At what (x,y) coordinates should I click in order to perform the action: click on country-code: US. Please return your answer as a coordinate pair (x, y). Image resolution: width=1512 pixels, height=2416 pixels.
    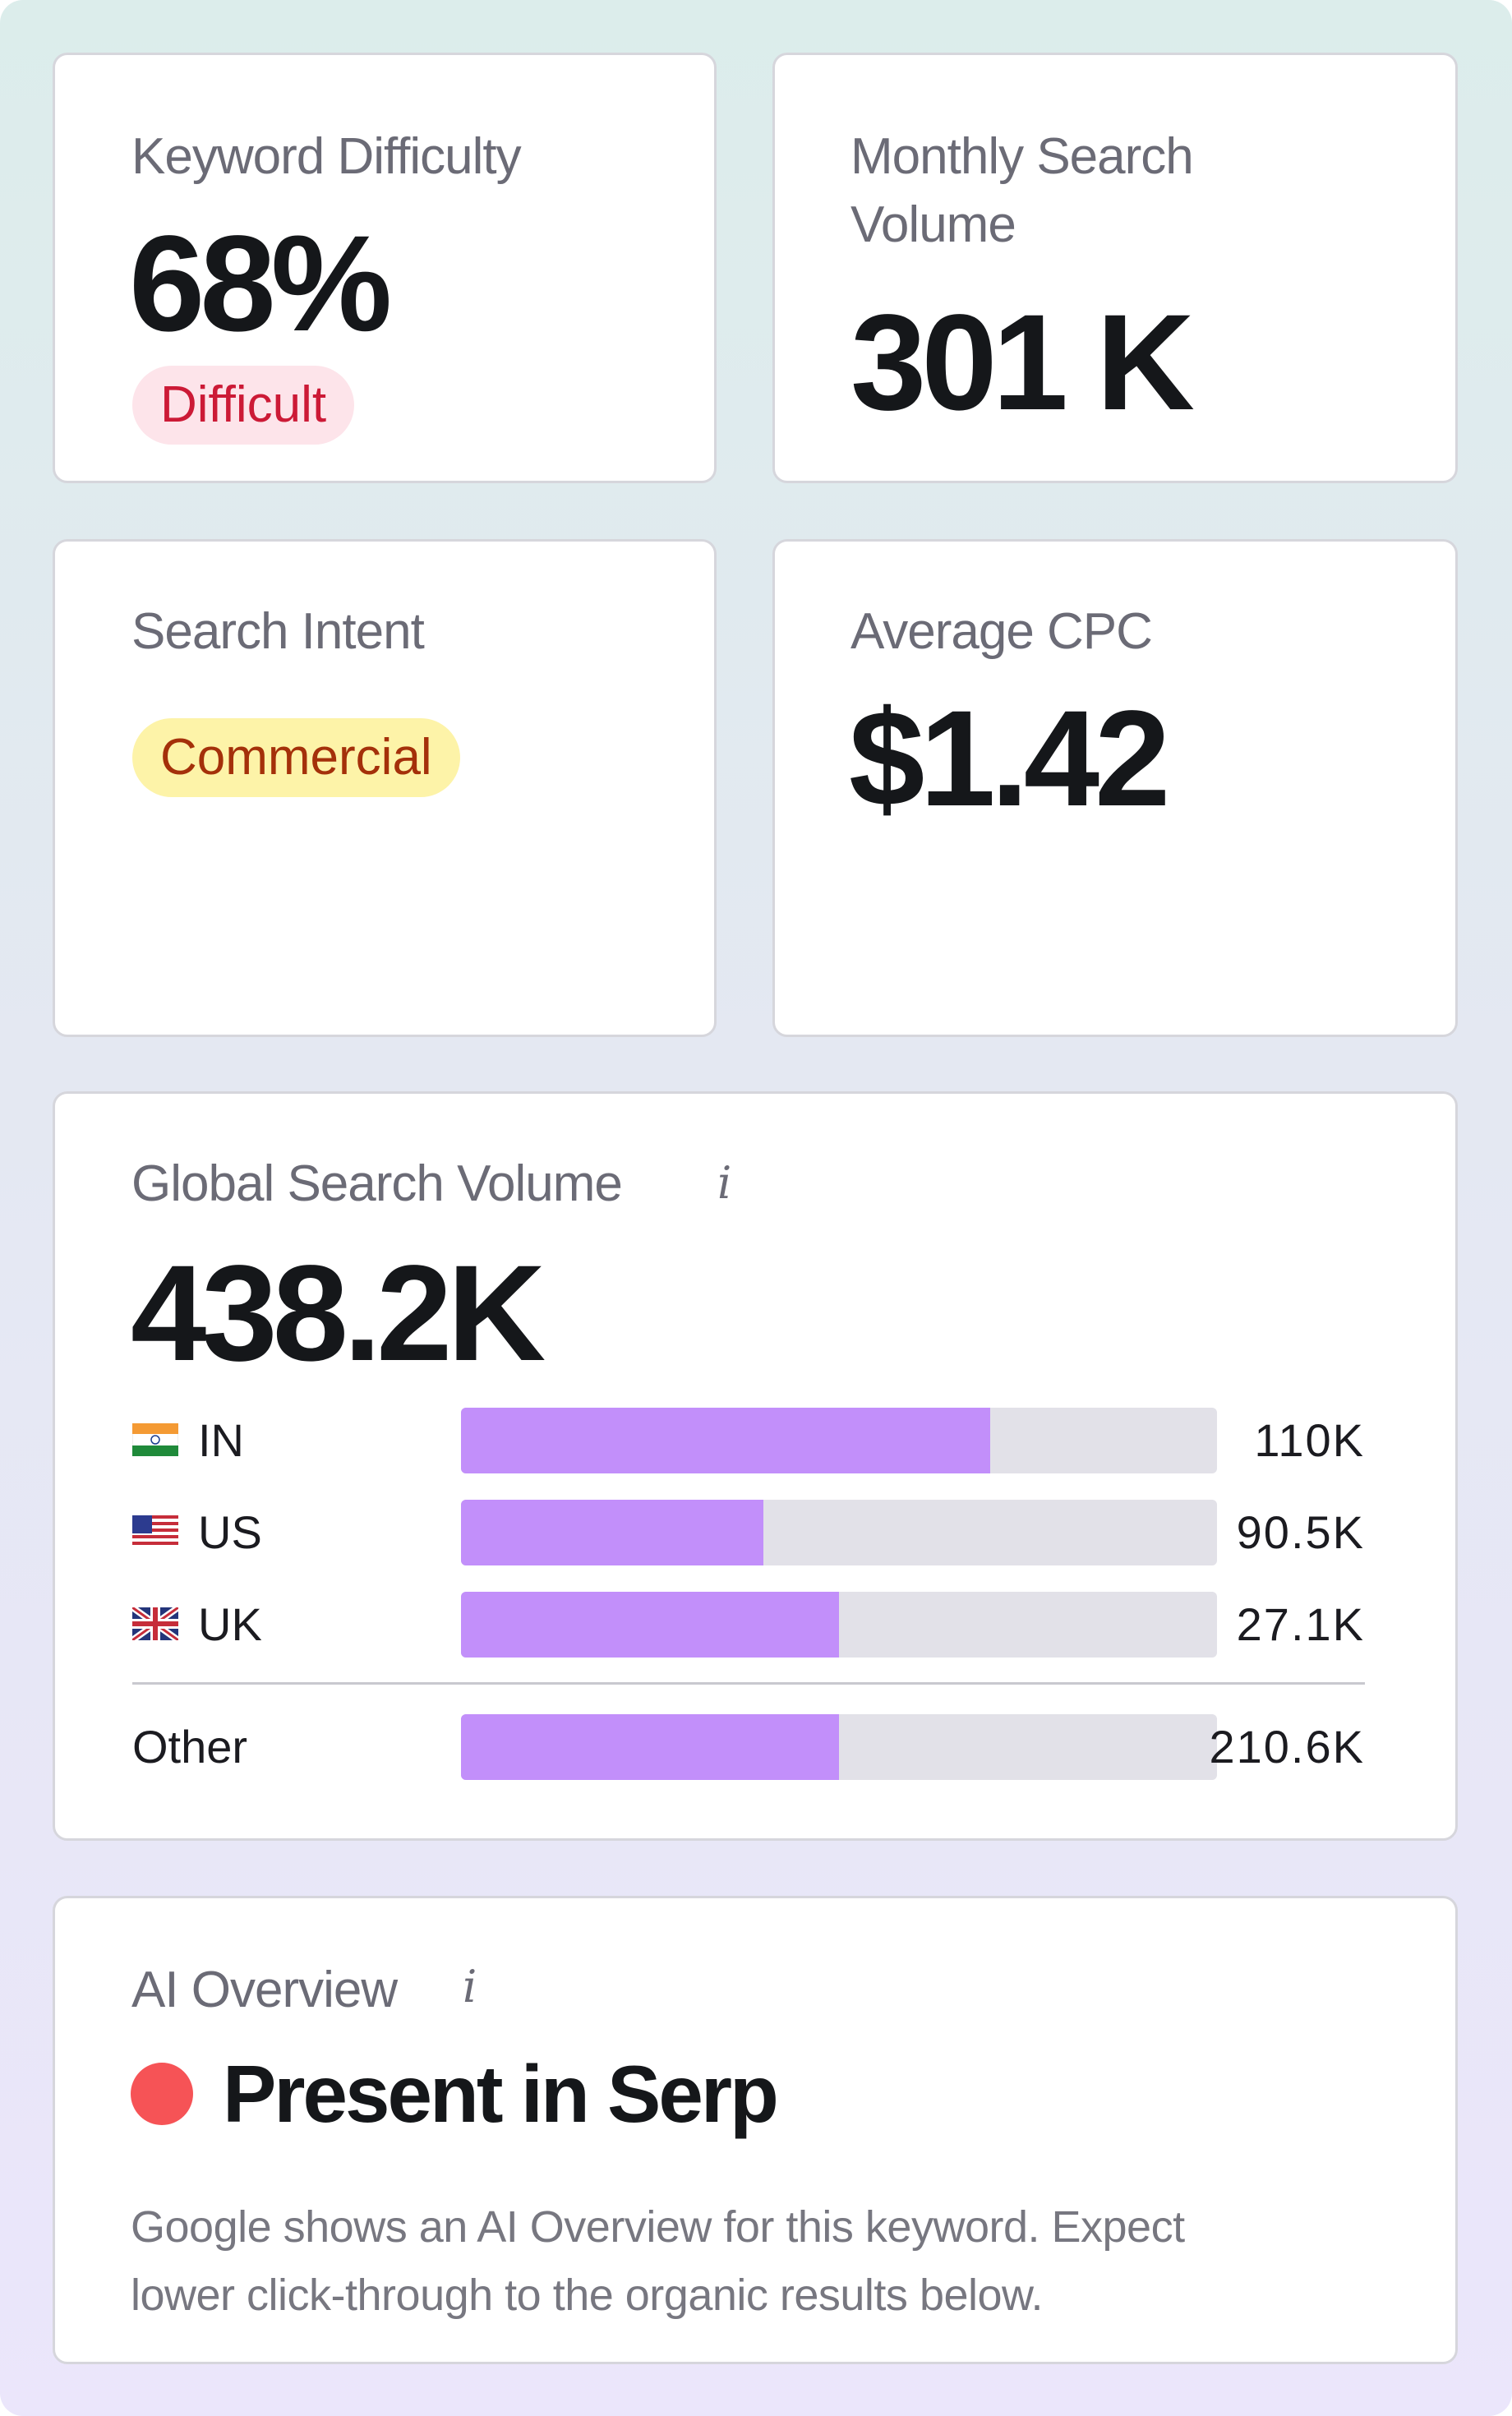
    Looking at the image, I should click on (230, 1532).